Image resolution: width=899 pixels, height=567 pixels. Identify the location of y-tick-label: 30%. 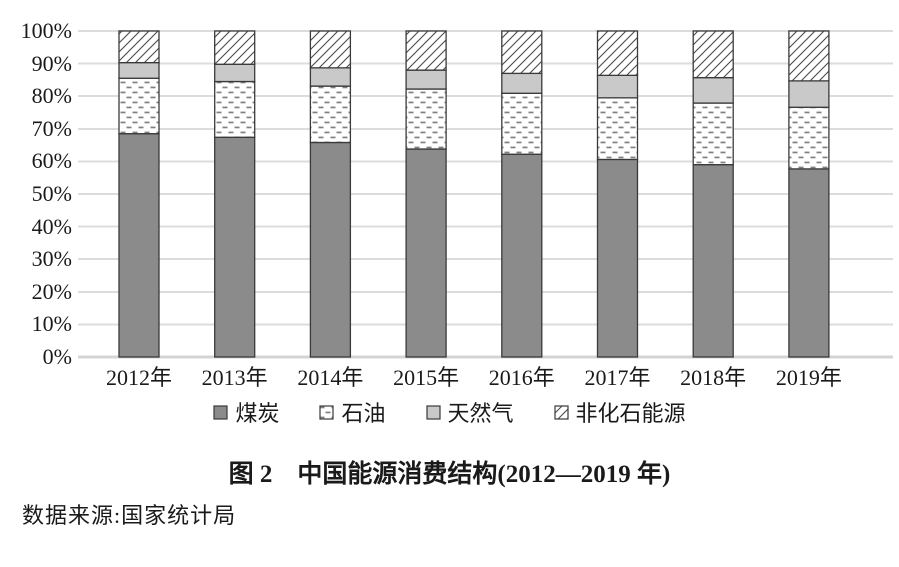
(51, 259).